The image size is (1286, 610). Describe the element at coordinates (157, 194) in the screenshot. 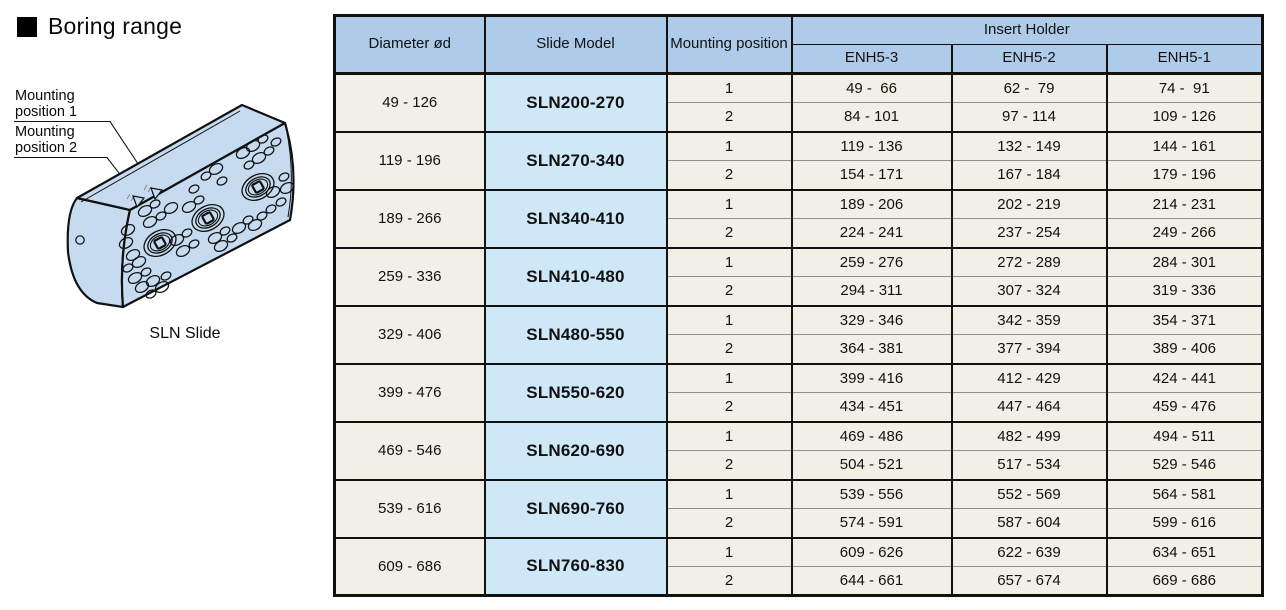

I see `mounting-triangle-1-icon` at that location.